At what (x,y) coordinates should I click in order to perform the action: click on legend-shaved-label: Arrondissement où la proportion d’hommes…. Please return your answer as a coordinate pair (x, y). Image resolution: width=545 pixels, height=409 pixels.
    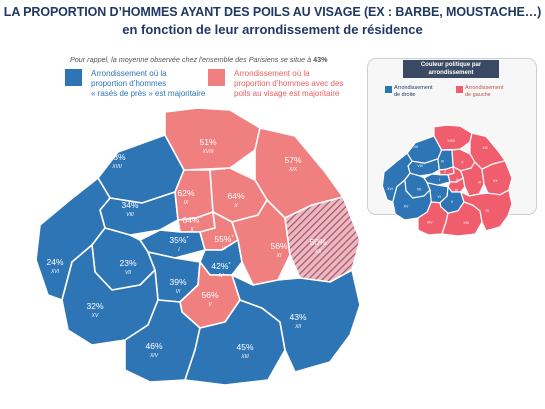
    Looking at the image, I should click on (148, 84).